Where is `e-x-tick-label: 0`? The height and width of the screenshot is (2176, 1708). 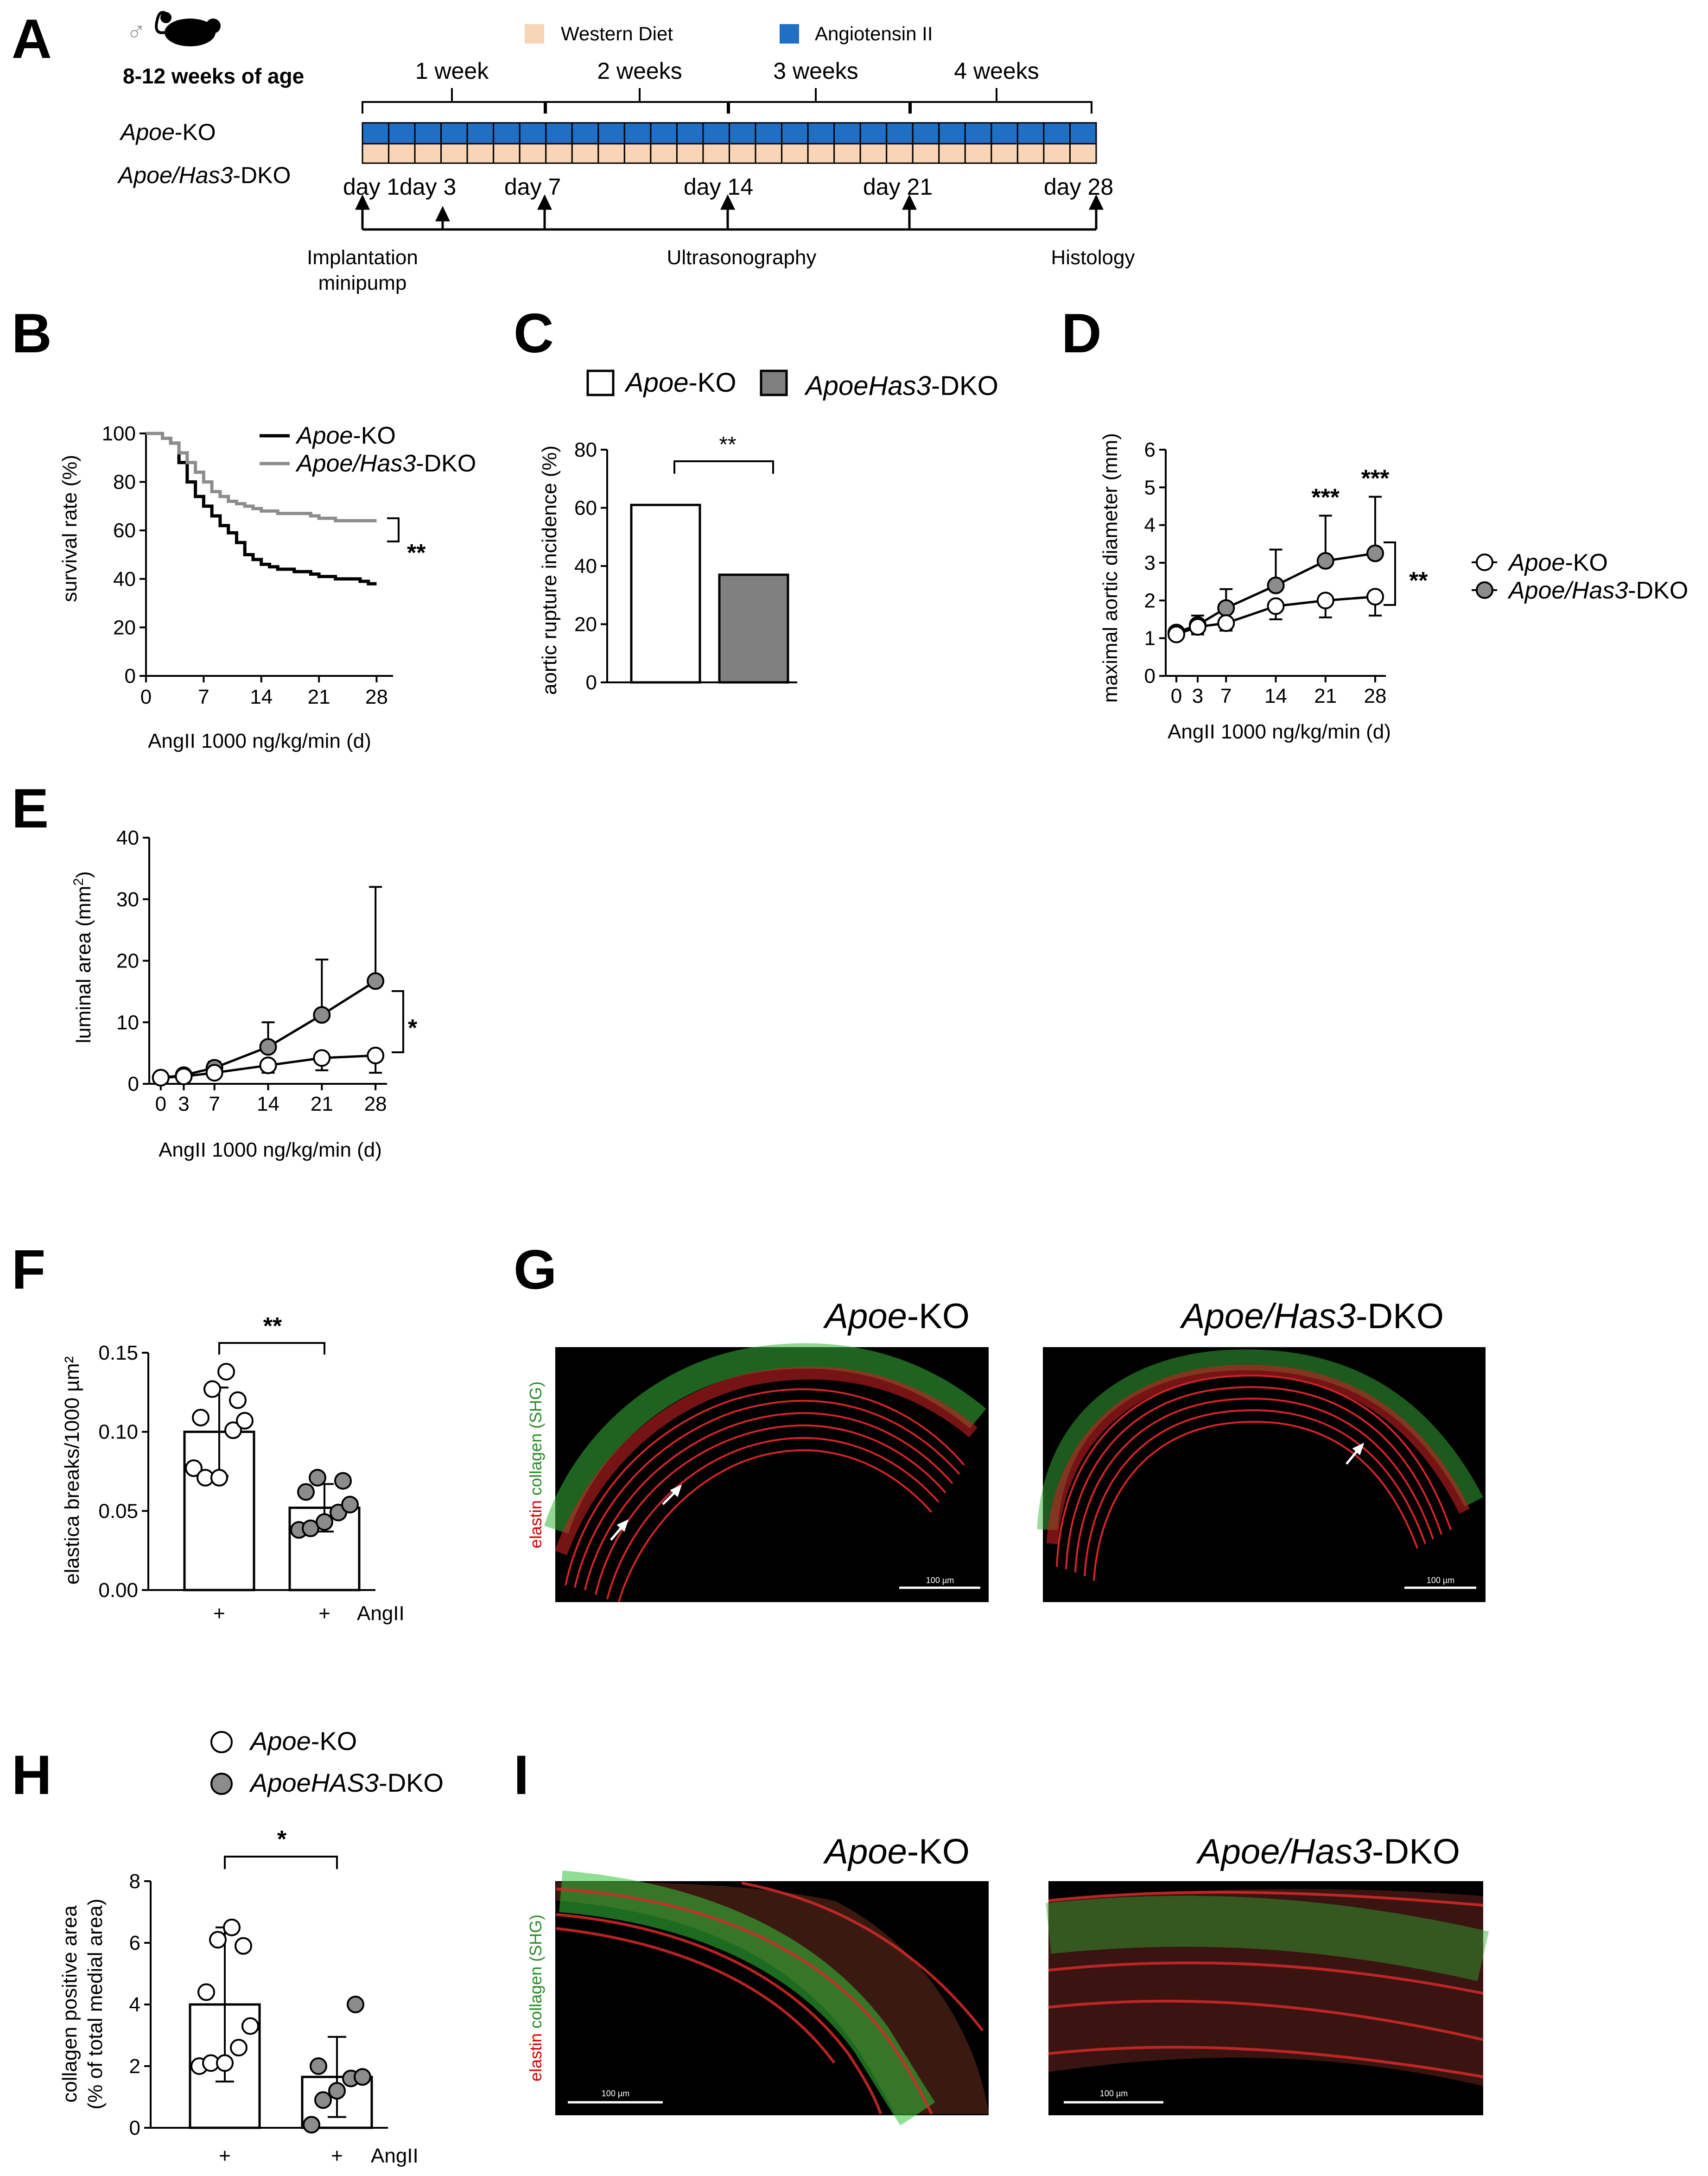
e-x-tick-label: 0 is located at coordinates (160, 1104).